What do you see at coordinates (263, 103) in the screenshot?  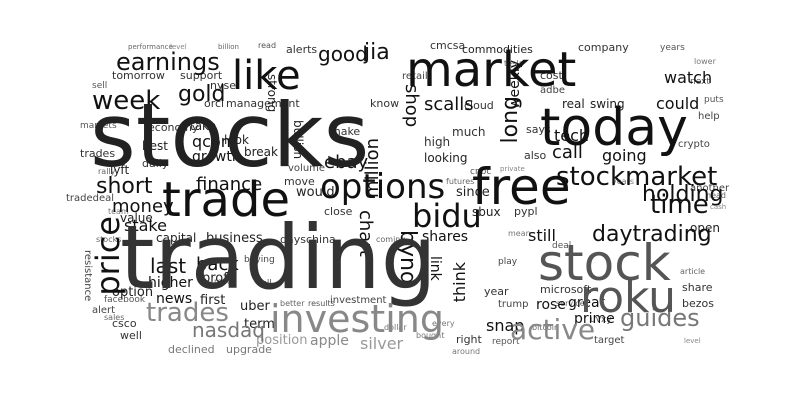 I see `word: management` at bounding box center [263, 103].